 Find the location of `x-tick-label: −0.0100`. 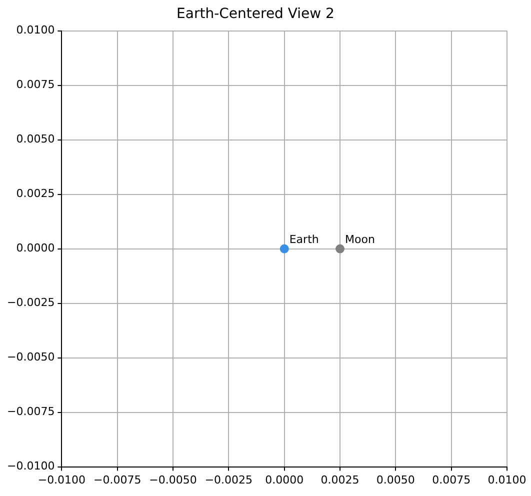

x-tick-label: −0.0100 is located at coordinates (62, 479).